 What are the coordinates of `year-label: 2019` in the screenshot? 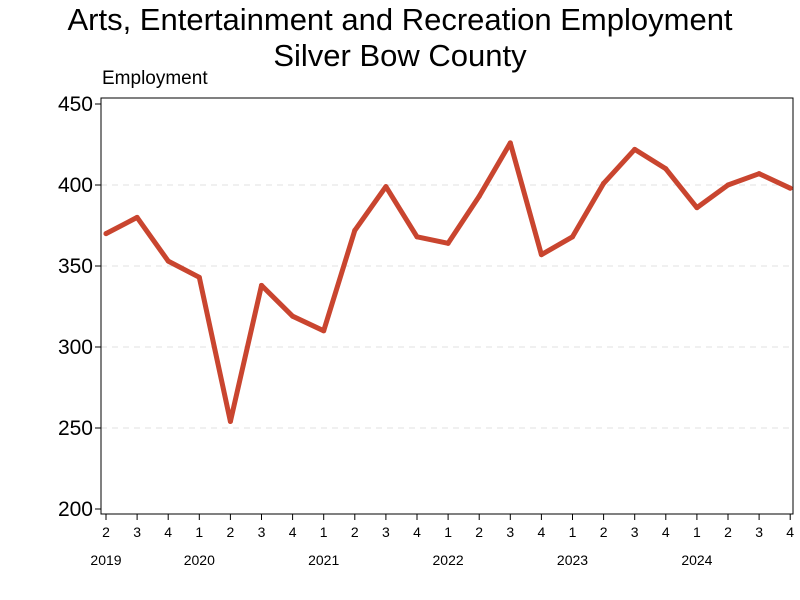 It's located at (105, 560).